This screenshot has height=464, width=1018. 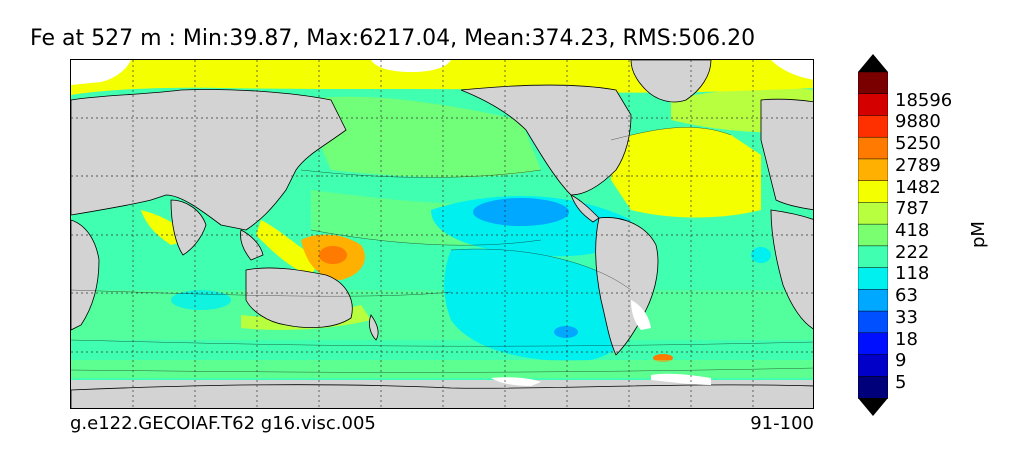 I want to click on colorbar-extend-min, so click(x=873, y=407).